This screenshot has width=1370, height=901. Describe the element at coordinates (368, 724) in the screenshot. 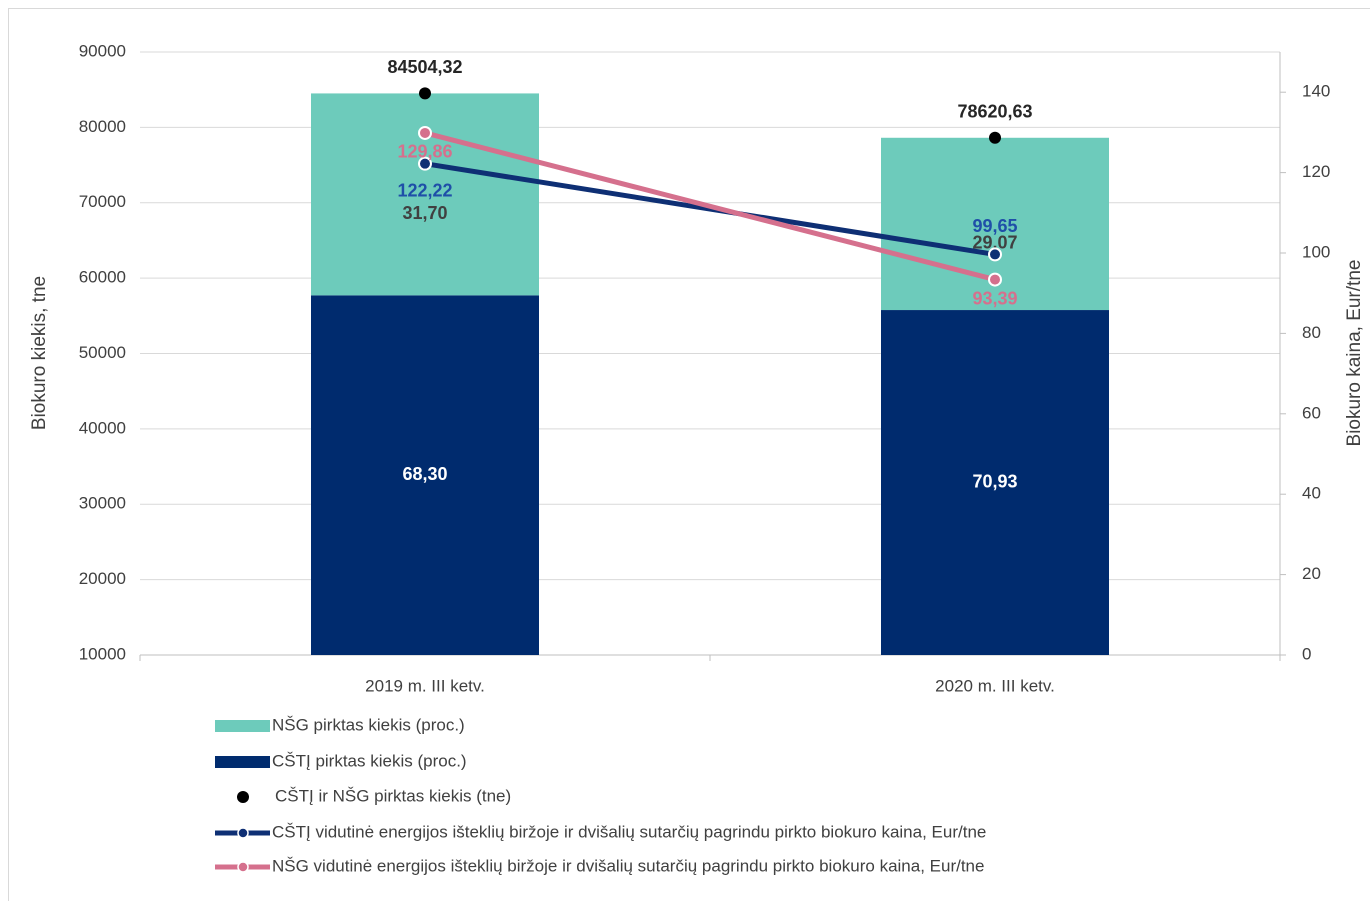

I see `legend-label: NŠG pirktas kiekis (proc.)` at that location.